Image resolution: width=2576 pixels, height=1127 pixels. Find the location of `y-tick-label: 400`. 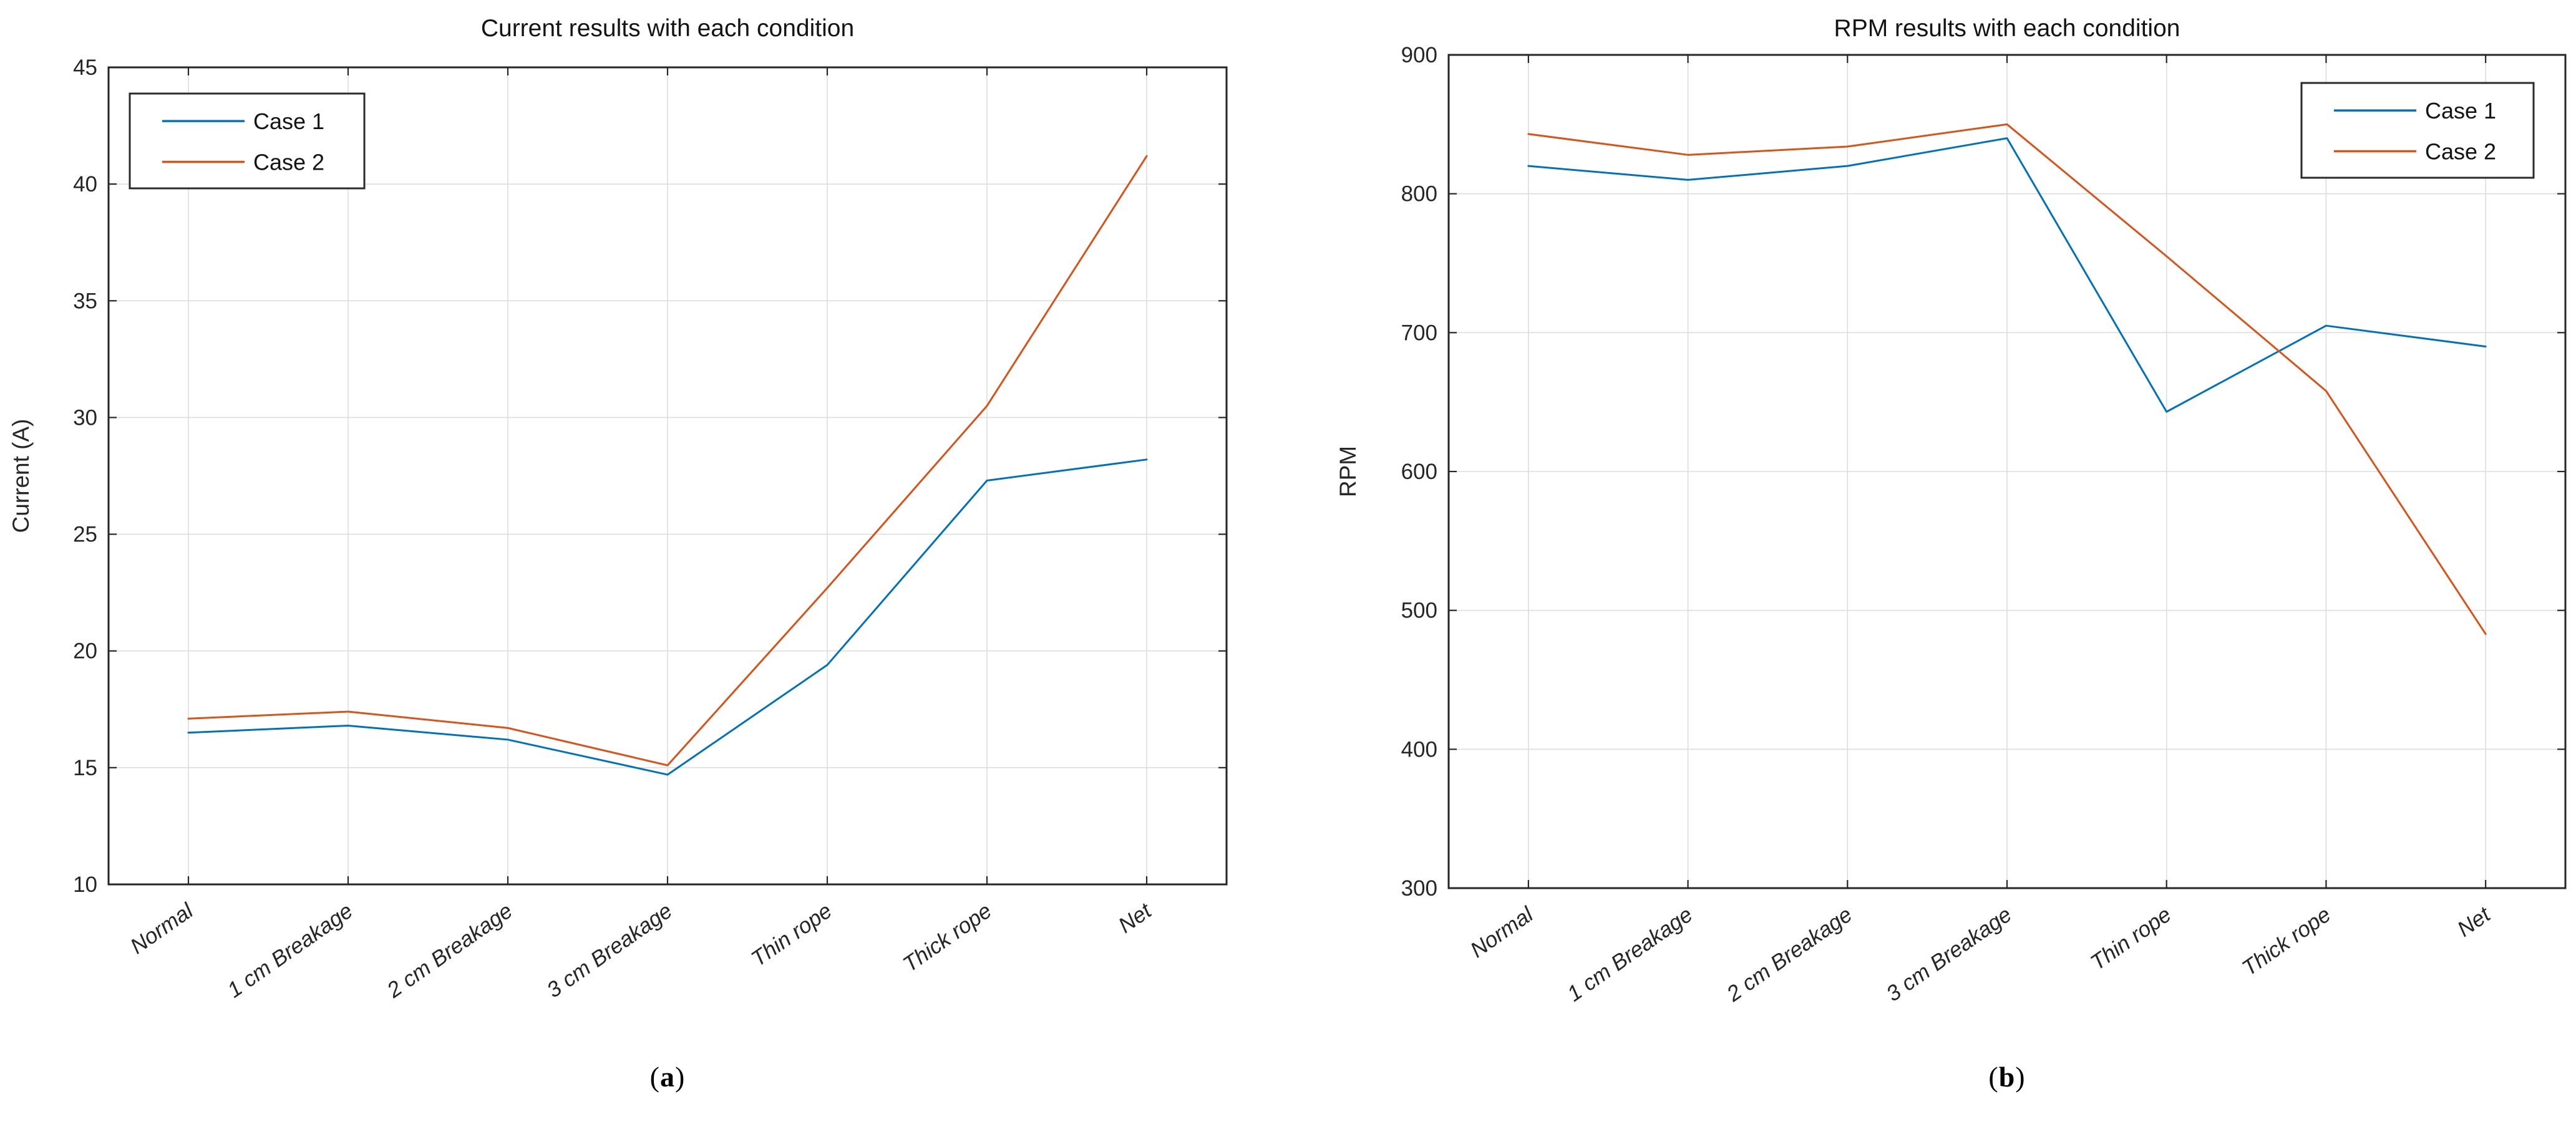

y-tick-label: 400 is located at coordinates (1419, 749).